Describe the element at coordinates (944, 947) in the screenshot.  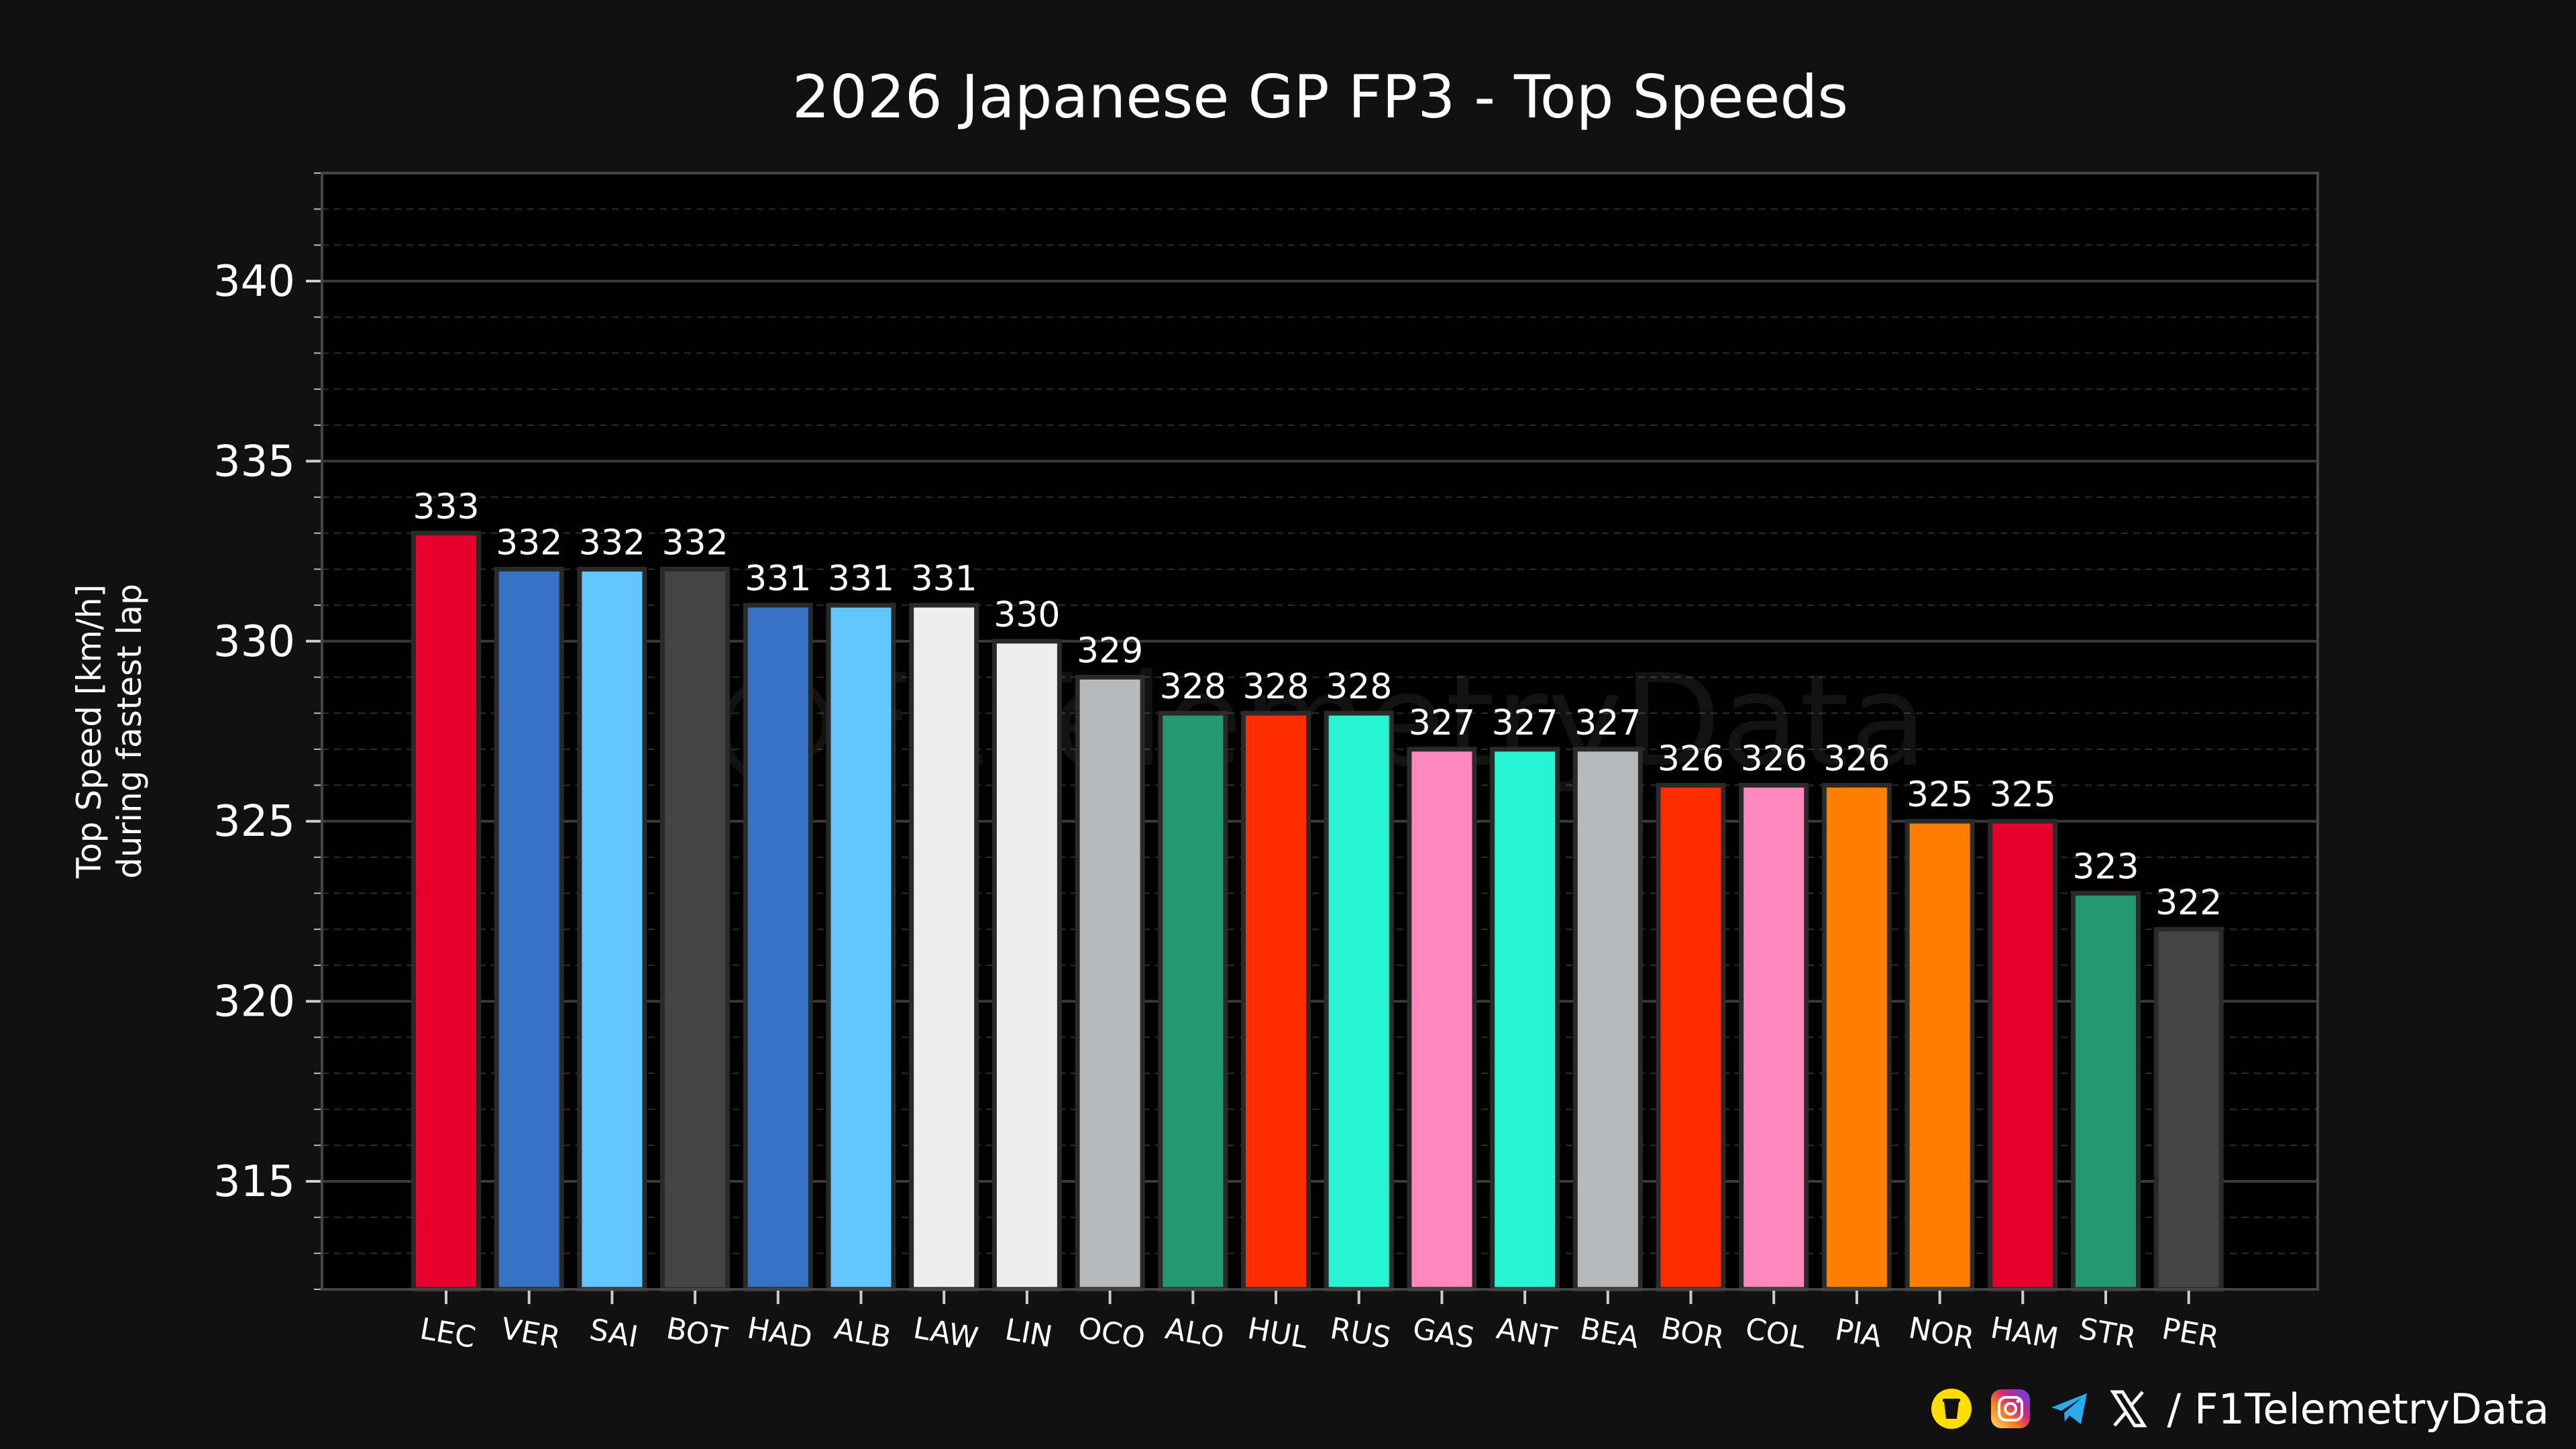
I see `bar-law` at that location.